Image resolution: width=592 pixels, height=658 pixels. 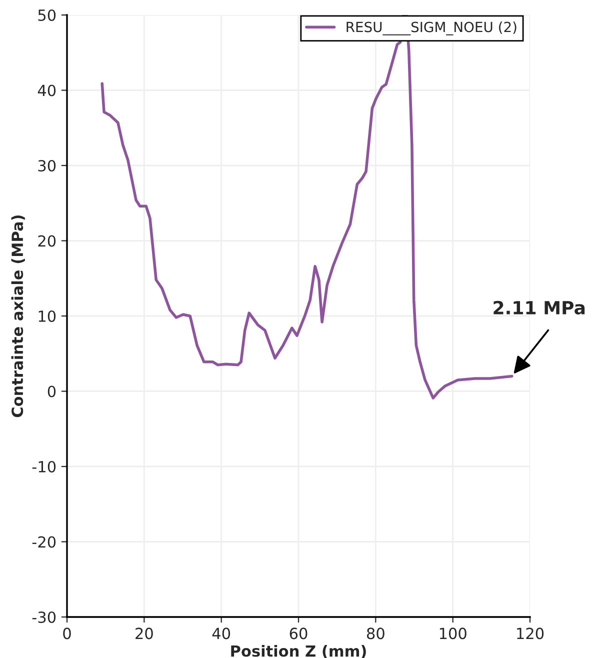 I want to click on y-tick-label: 10, so click(x=47, y=316).